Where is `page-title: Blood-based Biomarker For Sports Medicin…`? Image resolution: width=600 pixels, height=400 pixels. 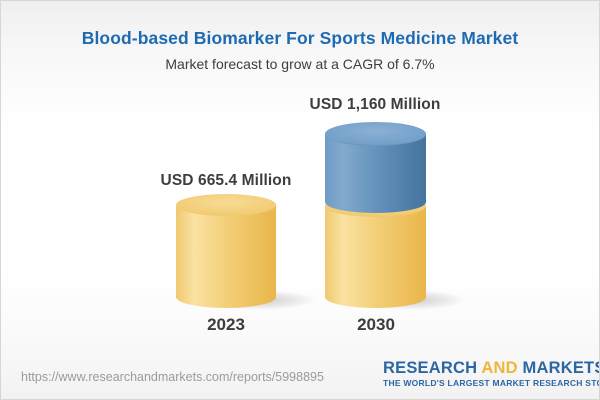 page-title: Blood-based Biomarker For Sports Medicin… is located at coordinates (300, 38).